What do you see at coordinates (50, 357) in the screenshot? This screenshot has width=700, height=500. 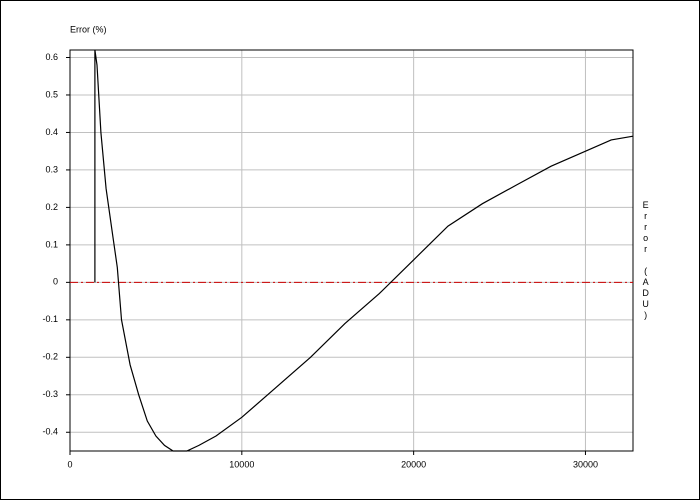 I see `y-tick-label: -0.2` at bounding box center [50, 357].